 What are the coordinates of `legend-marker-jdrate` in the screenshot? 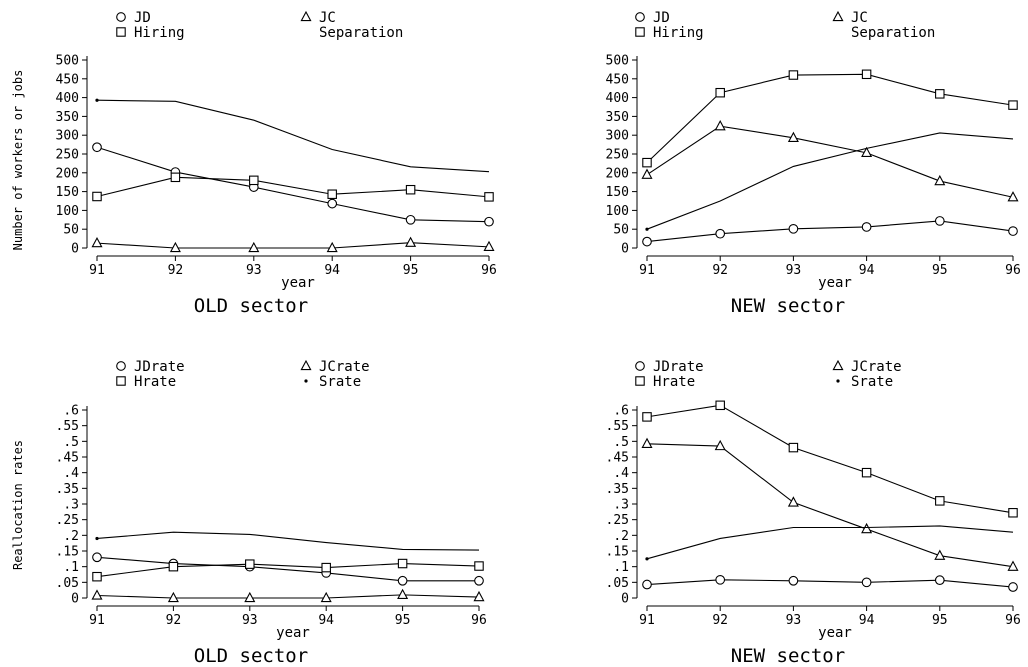 It's located at (121, 366).